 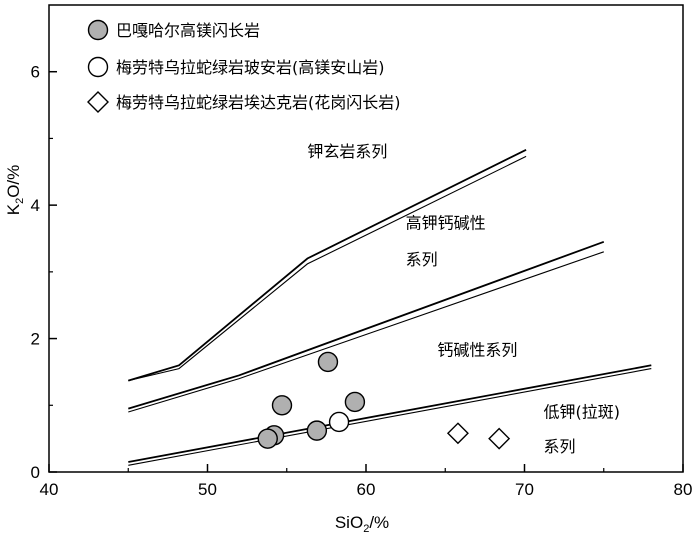 What do you see at coordinates (35, 339) in the screenshot?
I see `y-tick-label: 2` at bounding box center [35, 339].